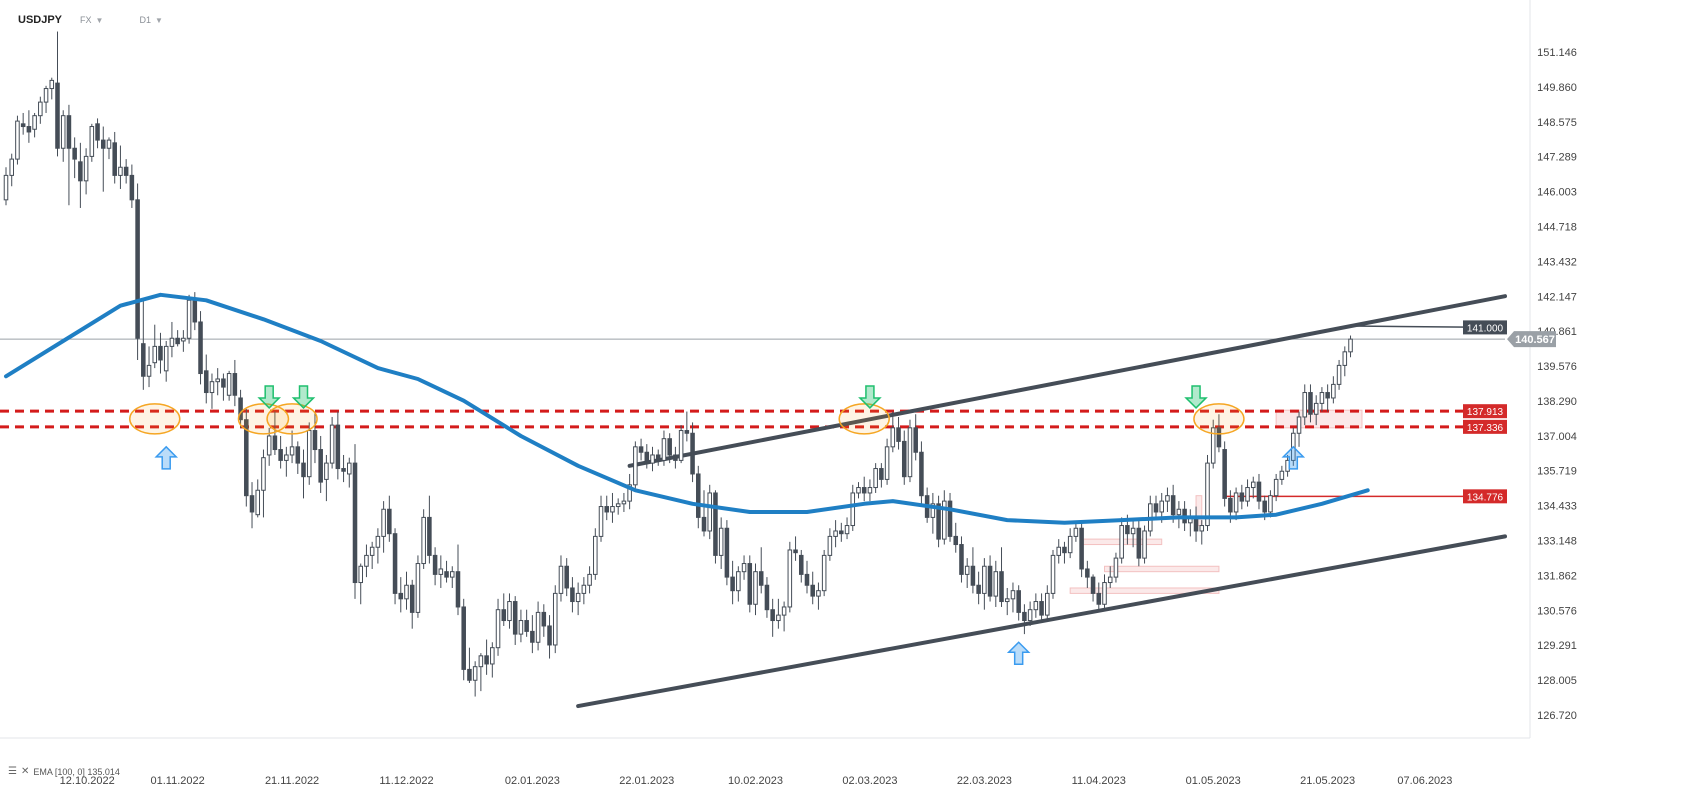  Describe the element at coordinates (1424, 781) in the screenshot. I see `x-tick-label: 07.06.2023` at that location.